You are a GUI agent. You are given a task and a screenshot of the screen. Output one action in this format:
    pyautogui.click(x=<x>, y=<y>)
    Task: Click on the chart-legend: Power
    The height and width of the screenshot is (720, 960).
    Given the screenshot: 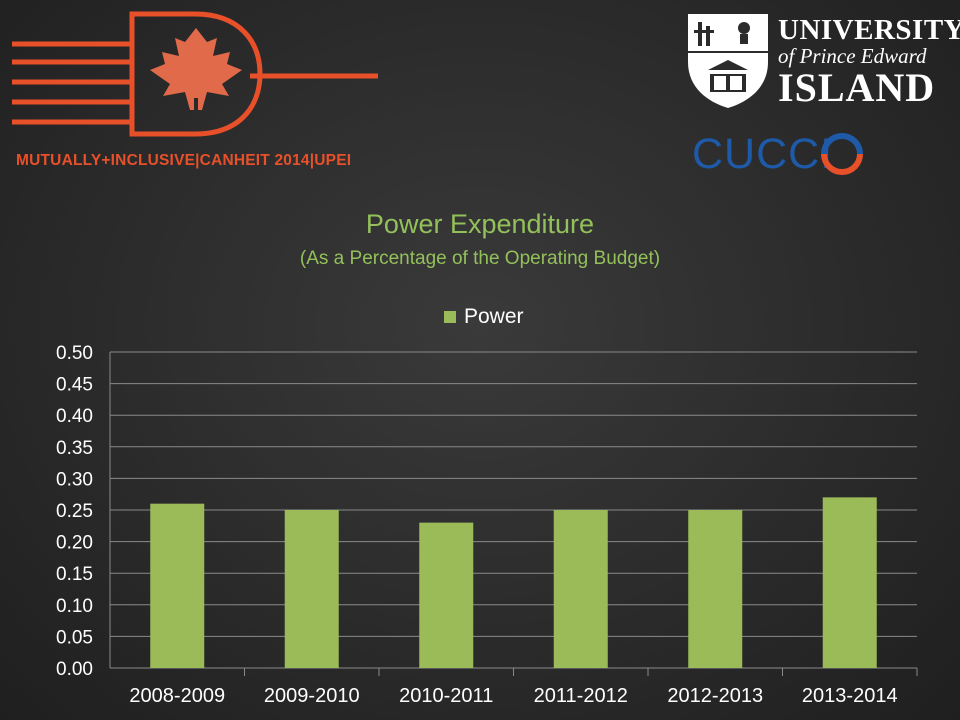 What is the action you would take?
    pyautogui.click(x=484, y=317)
    